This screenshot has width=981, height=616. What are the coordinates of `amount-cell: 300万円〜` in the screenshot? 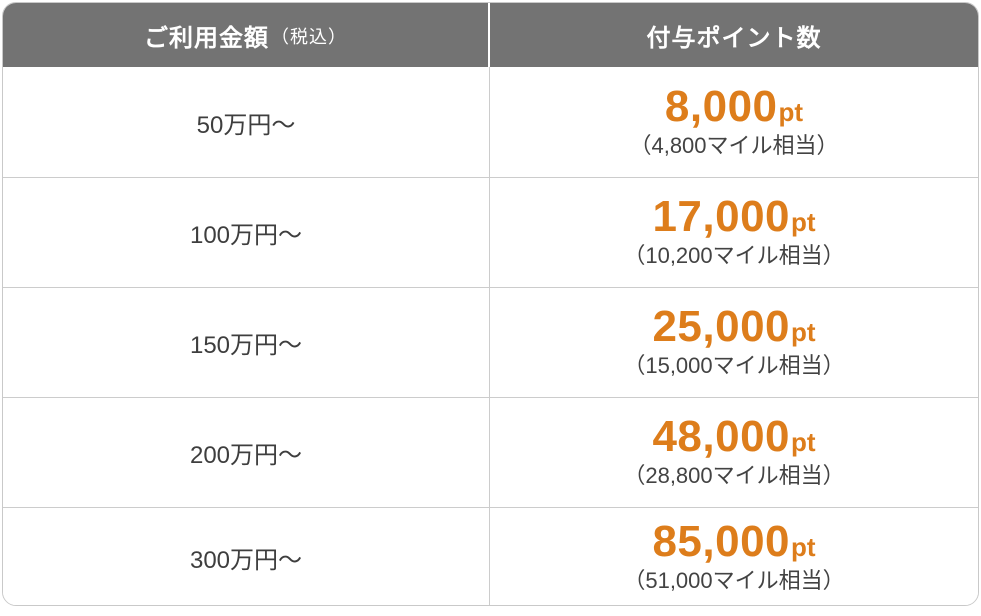 It's located at (246, 556).